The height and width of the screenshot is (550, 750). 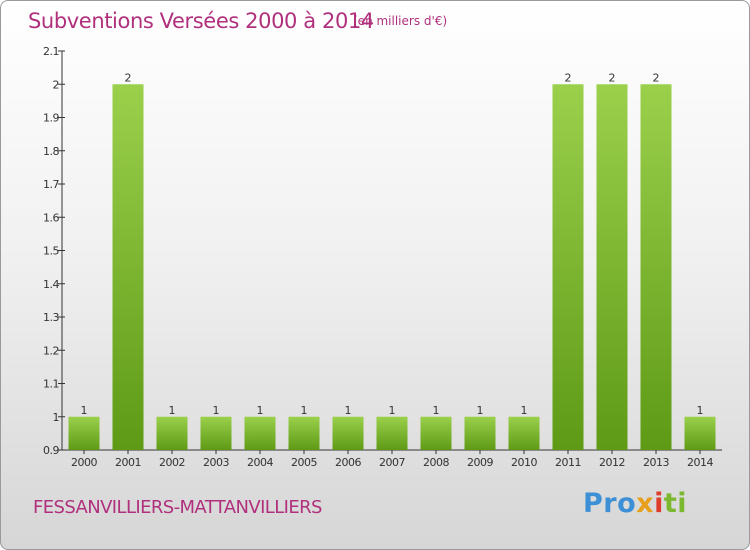 I want to click on x-tick-label: 2010, so click(x=524, y=462).